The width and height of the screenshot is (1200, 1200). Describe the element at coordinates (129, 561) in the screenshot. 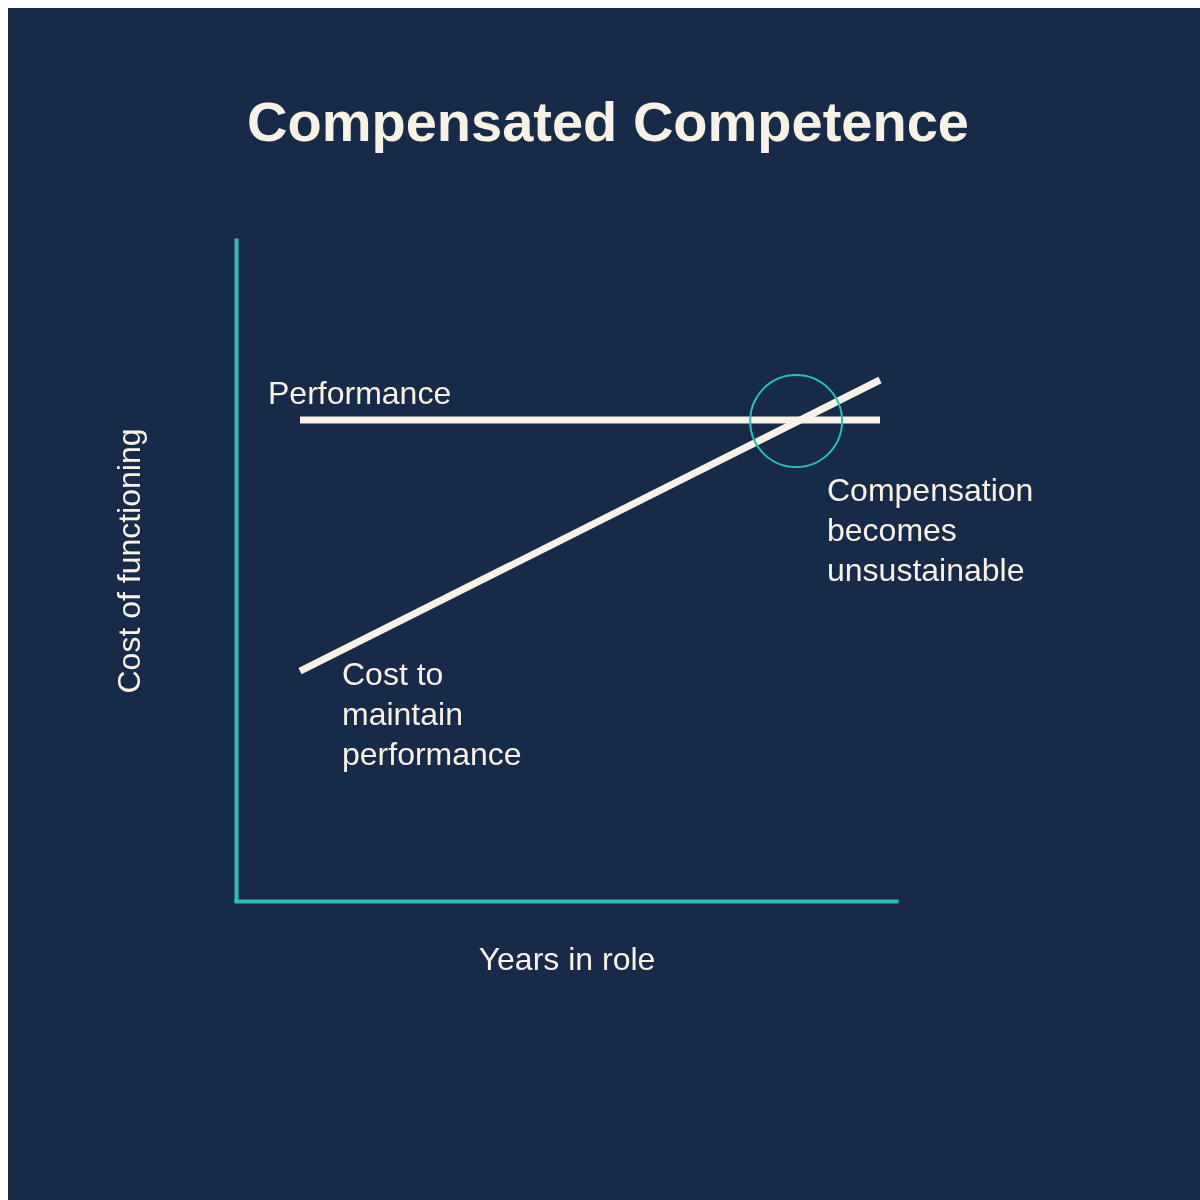

I see `y-axis-title: Cost of functioning` at that location.